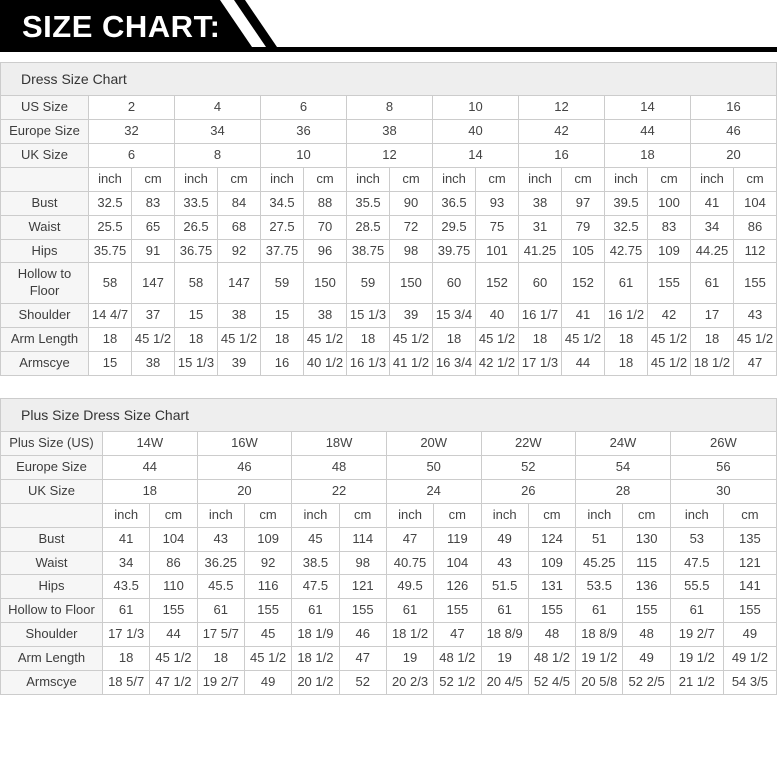 This screenshot has height=777, width=777. What do you see at coordinates (497, 283) in the screenshot?
I see `measure-cm-cell: 152` at bounding box center [497, 283].